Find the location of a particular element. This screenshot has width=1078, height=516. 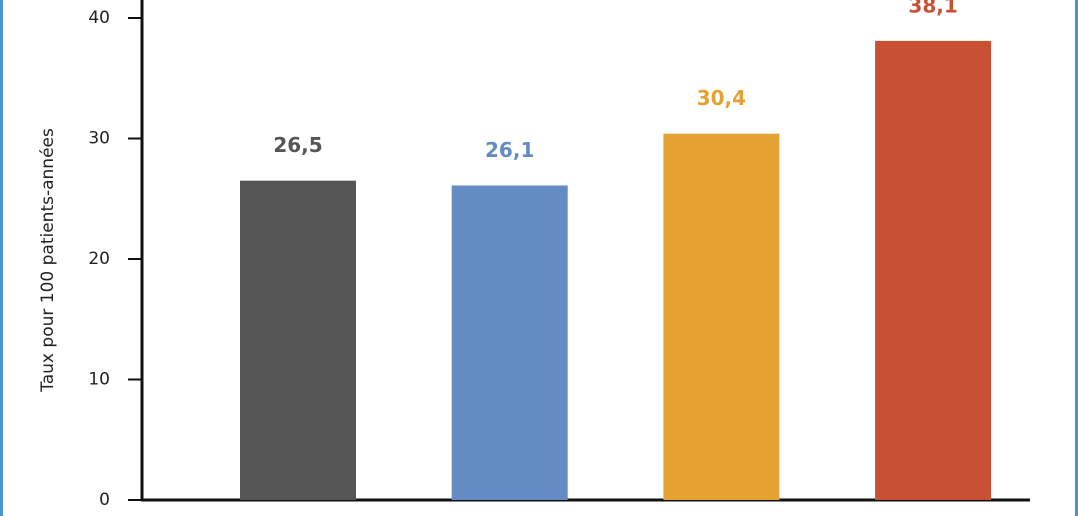

y-tick-label: 40 is located at coordinates (99, 18).